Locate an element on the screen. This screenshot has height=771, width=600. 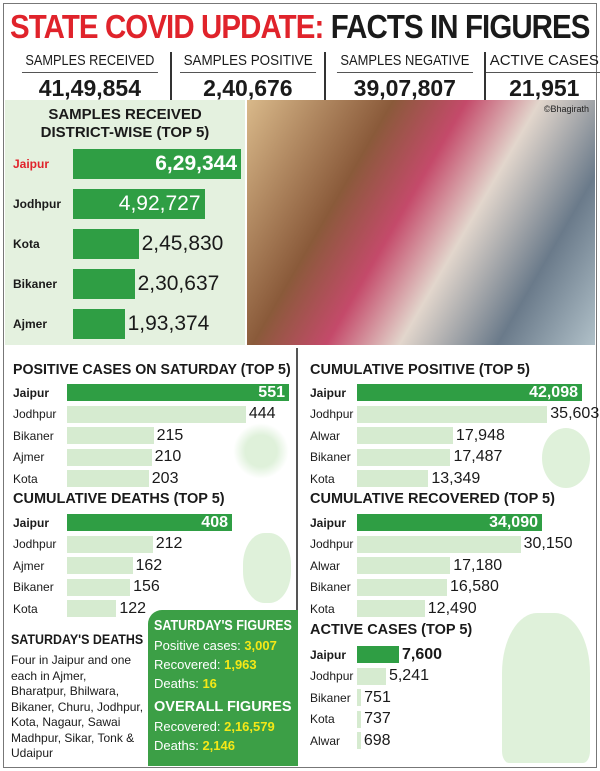
bar-row: Kota 2,45,830 is located at coordinates (150, 244).